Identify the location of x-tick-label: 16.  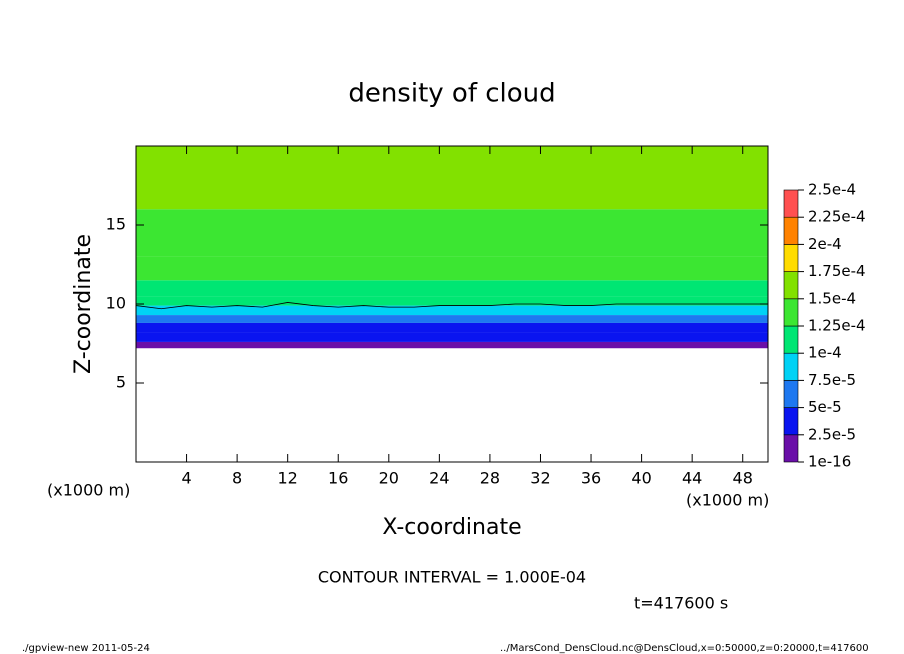
(338, 478).